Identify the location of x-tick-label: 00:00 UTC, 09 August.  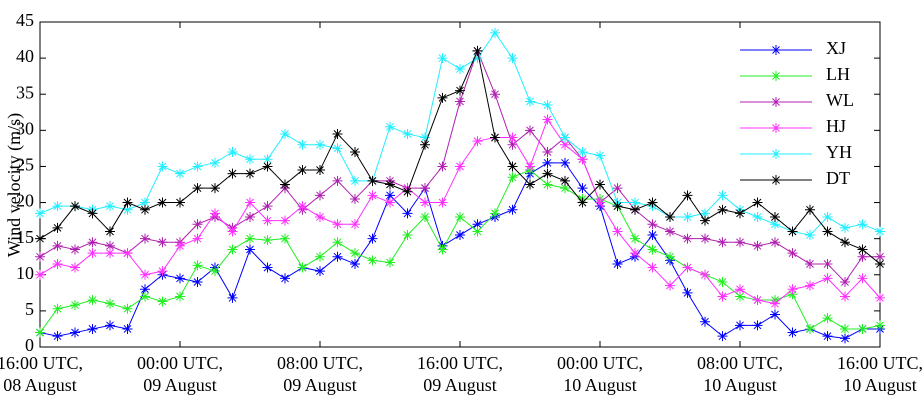
(180, 374).